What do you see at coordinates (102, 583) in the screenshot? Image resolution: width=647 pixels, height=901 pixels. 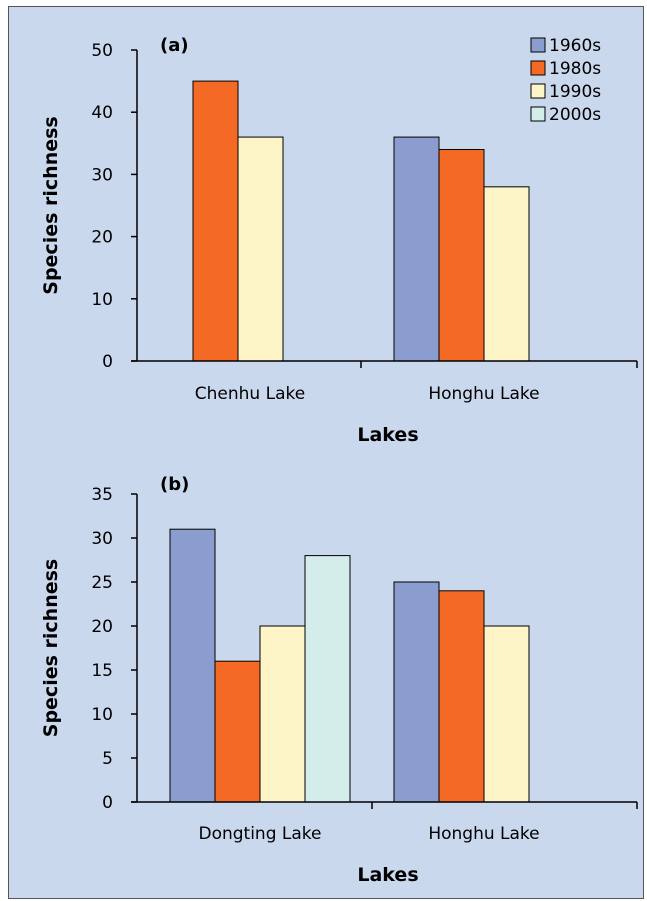 I see `y-tick-label: 25` at bounding box center [102, 583].